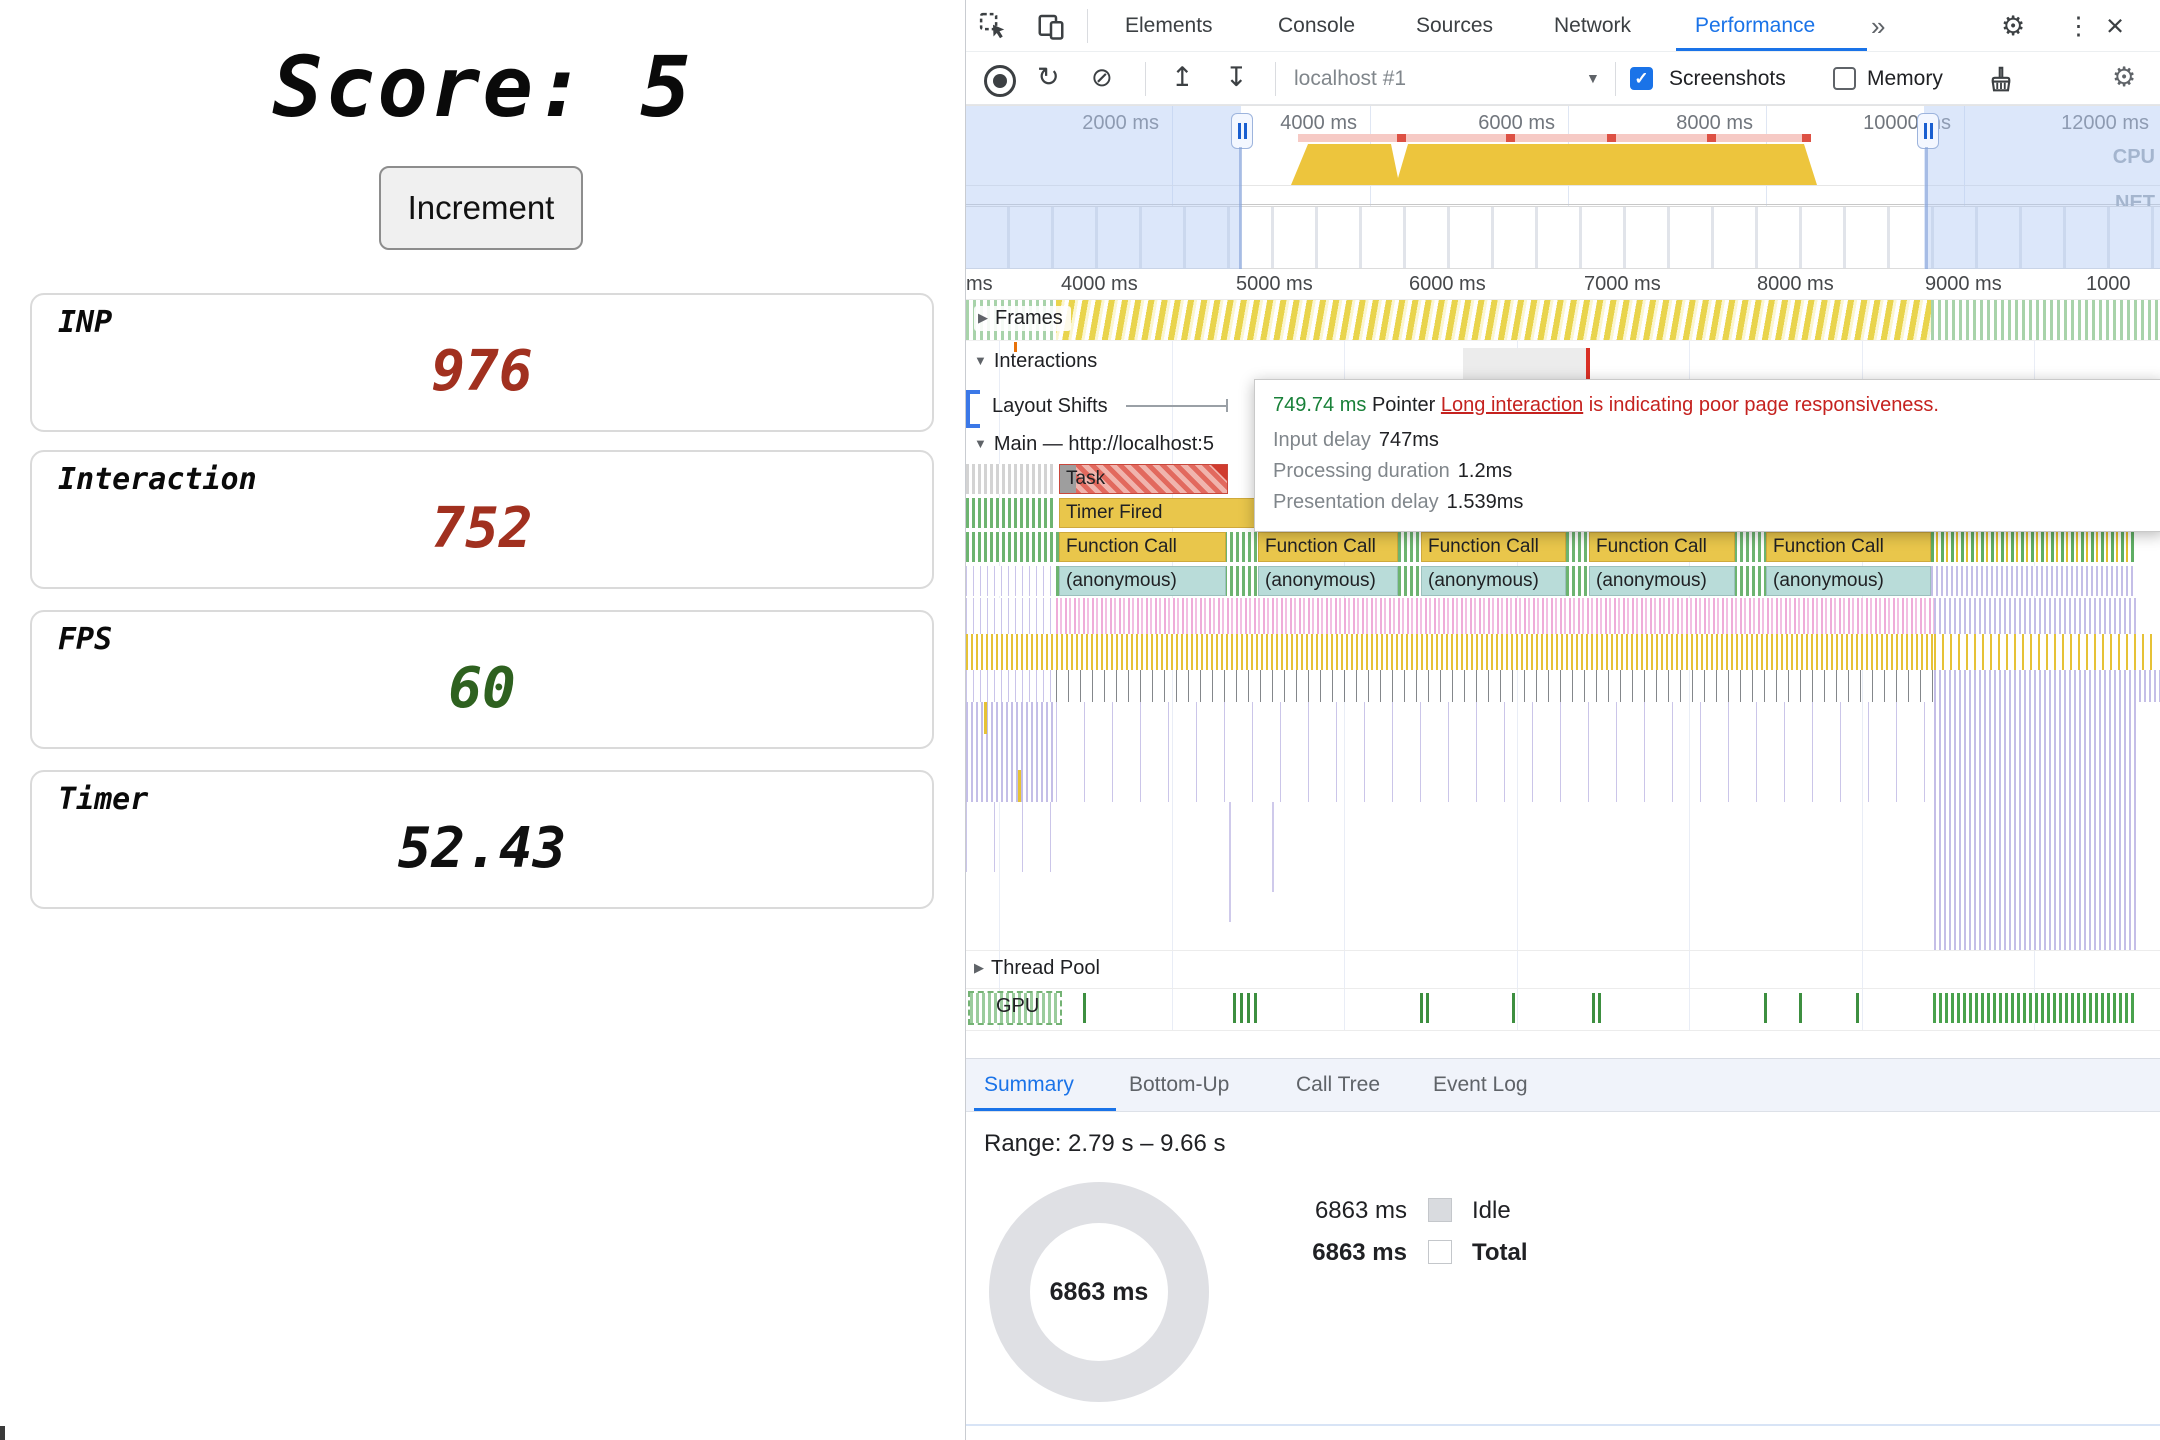 Image resolution: width=2160 pixels, height=1440 pixels. What do you see at coordinates (1143, 479) in the screenshot?
I see `flame-bar-task: Task` at bounding box center [1143, 479].